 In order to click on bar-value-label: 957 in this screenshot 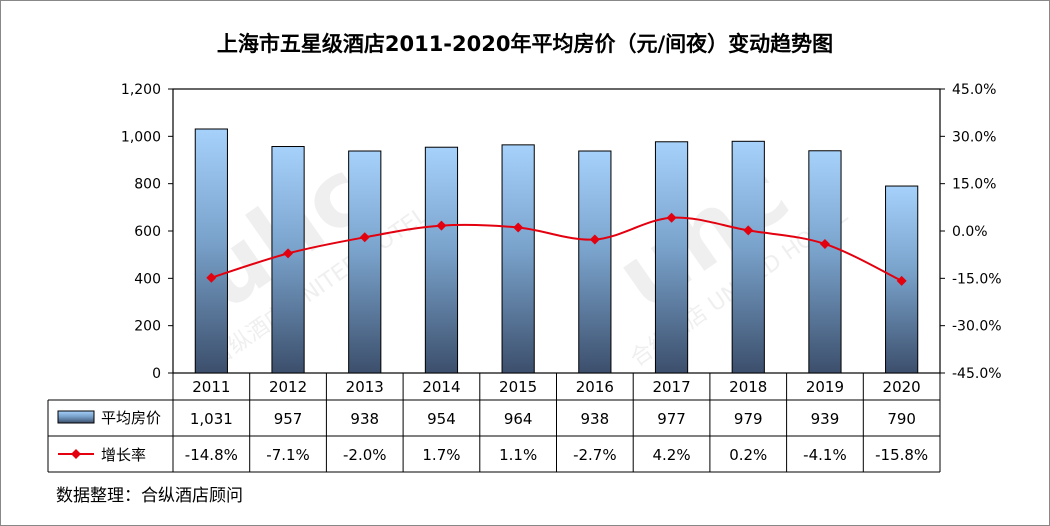, I will do `click(288, 419)`.